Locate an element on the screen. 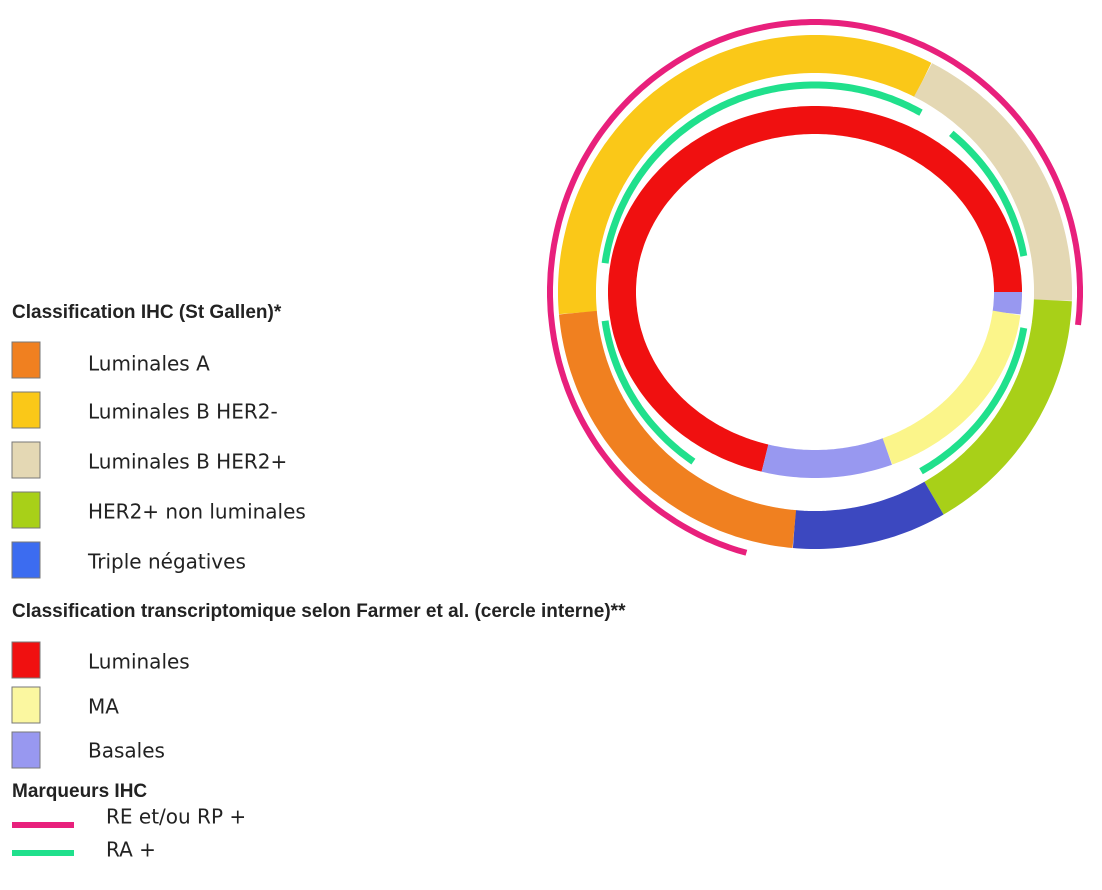  legend-item: MA is located at coordinates (103, 707).